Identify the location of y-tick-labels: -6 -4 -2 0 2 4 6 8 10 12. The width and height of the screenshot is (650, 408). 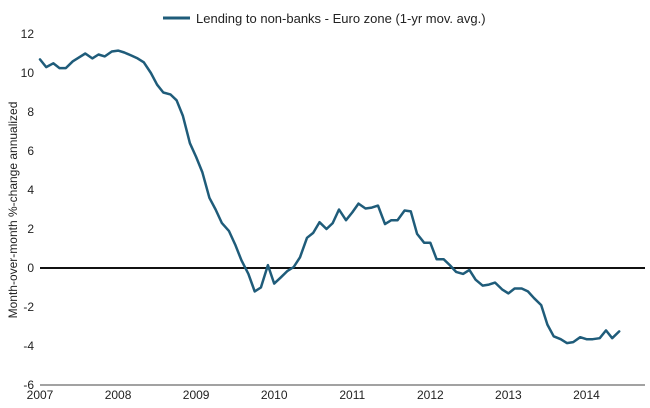
(28, 209).